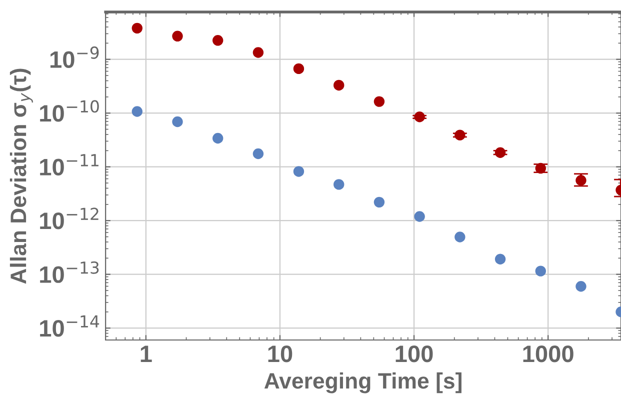  I want to click on y-axis-title: Allan Deviation σ$_{y}$(τ), so click(21, 176).